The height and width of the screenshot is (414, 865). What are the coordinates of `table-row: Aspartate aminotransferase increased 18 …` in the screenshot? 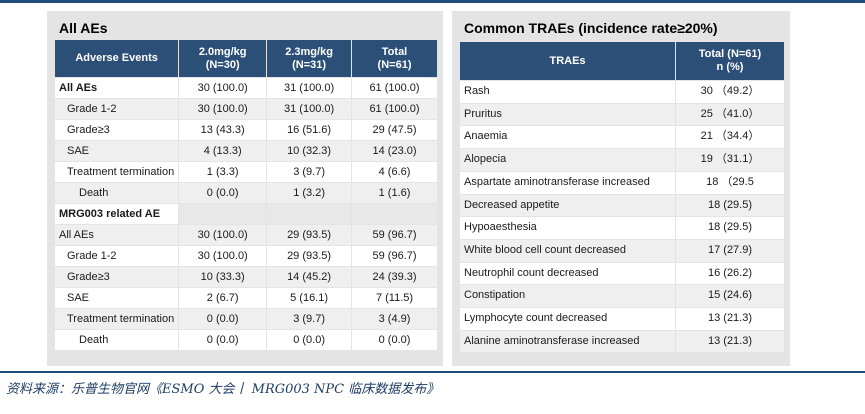 It's located at (622, 182).